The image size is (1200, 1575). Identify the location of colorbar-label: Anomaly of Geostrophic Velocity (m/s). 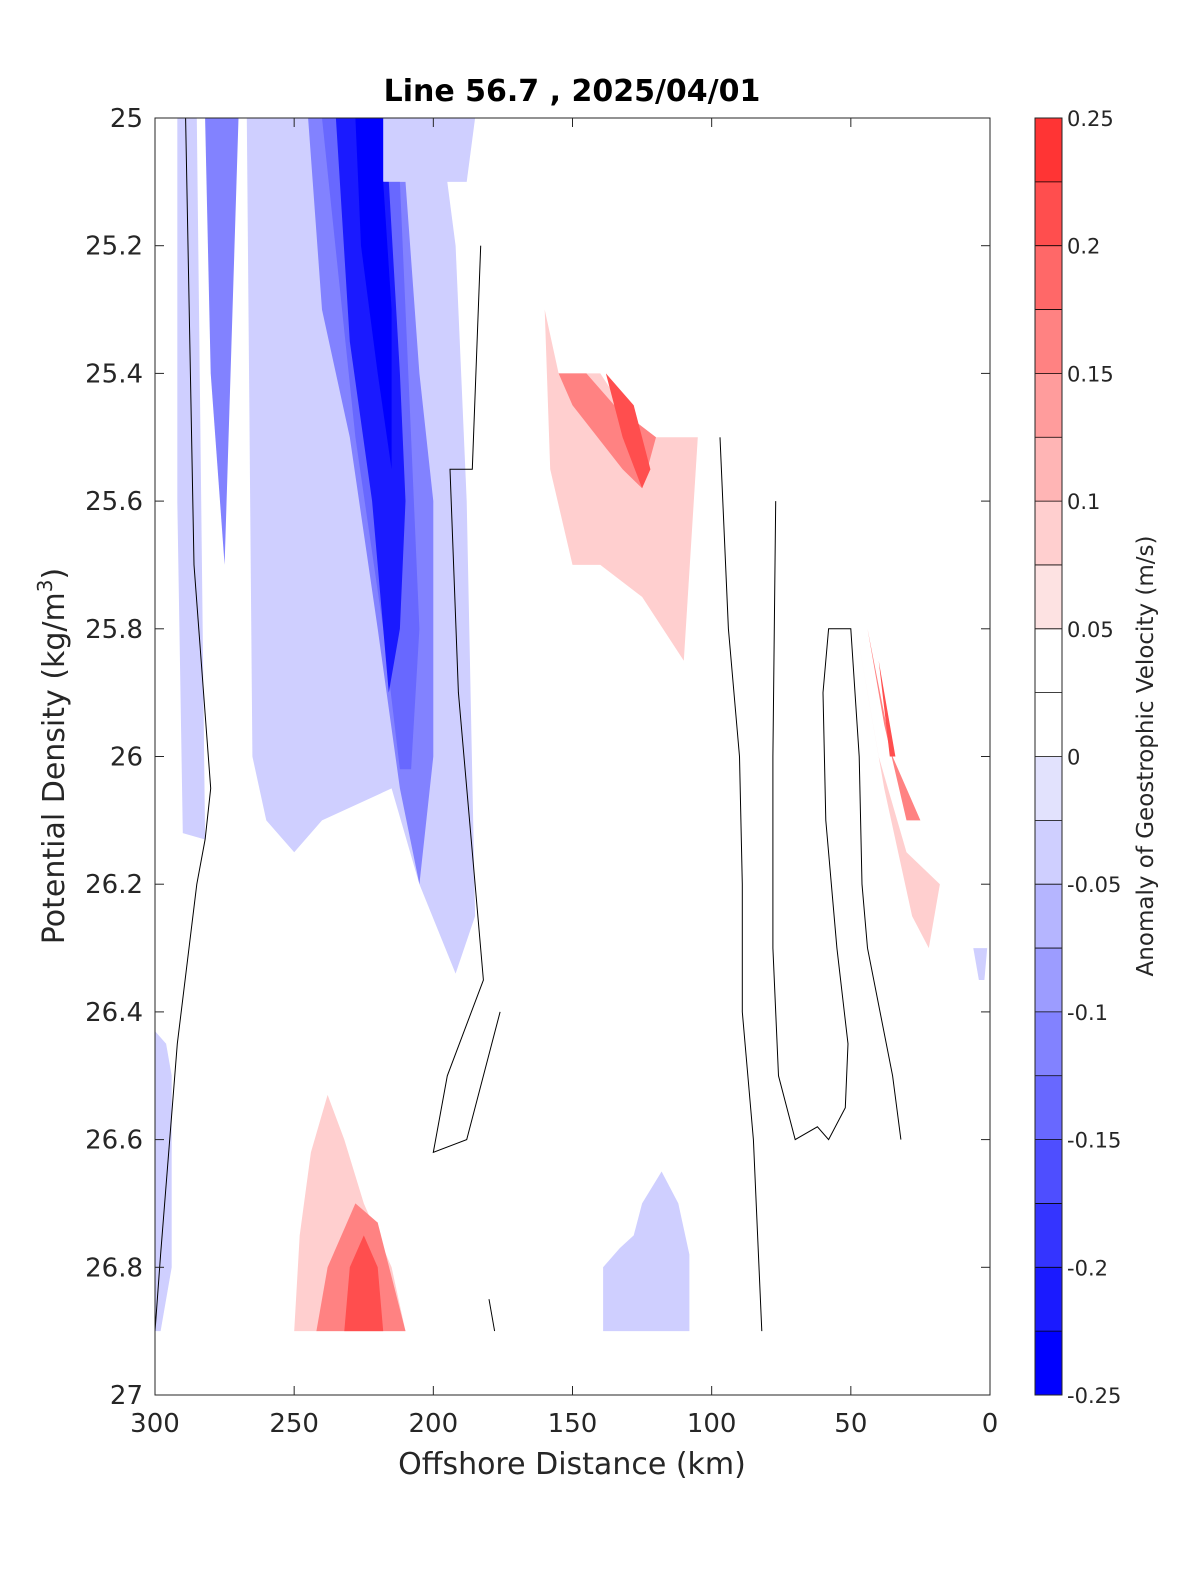
(1146, 756).